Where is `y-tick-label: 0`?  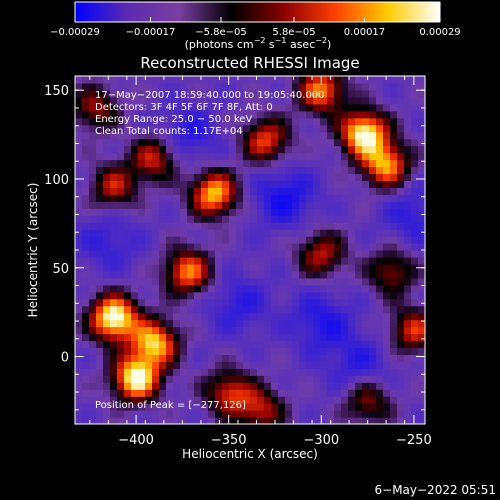 y-tick-label: 0 is located at coordinates (65, 358).